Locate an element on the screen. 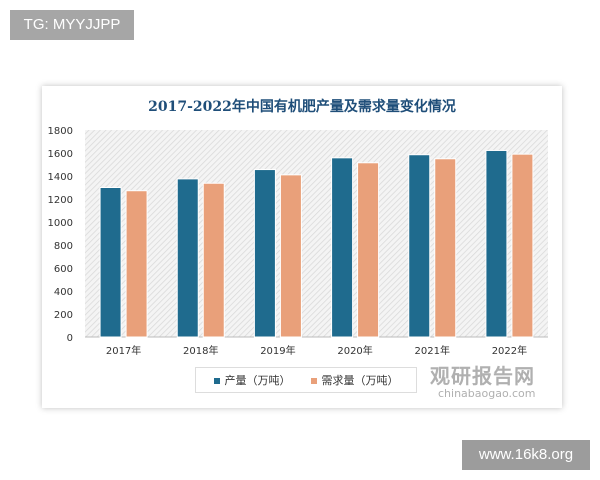 The height and width of the screenshot is (480, 600). chart-title: 2017-2022年中国有机肥产量及需求量变化情况 is located at coordinates (302, 107).